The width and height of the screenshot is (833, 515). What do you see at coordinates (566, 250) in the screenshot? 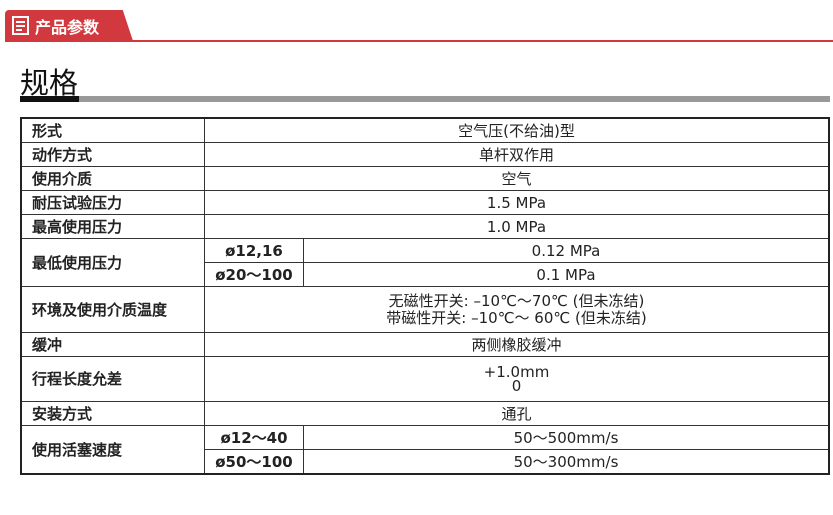
I see `row-value: 0.12 MPa` at bounding box center [566, 250].